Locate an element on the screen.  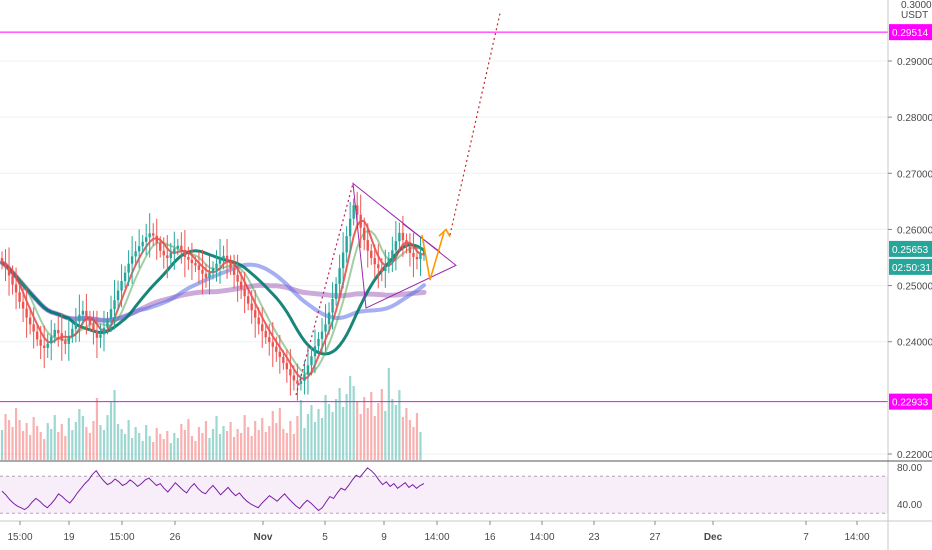
projection-arrow is located at coordinates (433, 256).